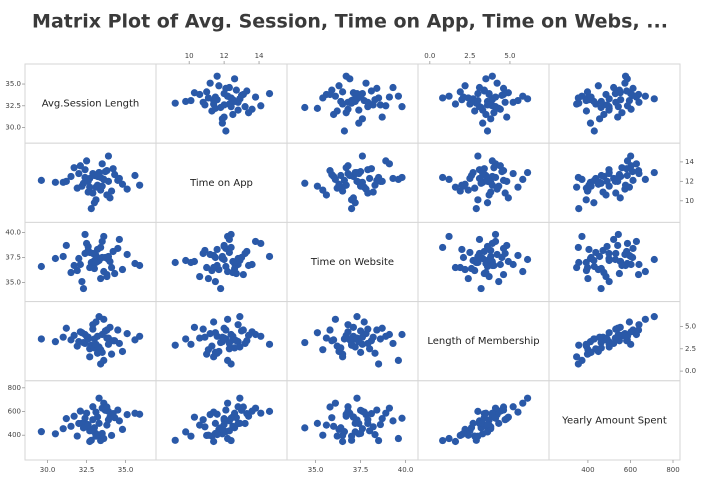  What do you see at coordinates (469, 56) in the screenshot?
I see `x-tick-label: 2.5` at bounding box center [469, 56].